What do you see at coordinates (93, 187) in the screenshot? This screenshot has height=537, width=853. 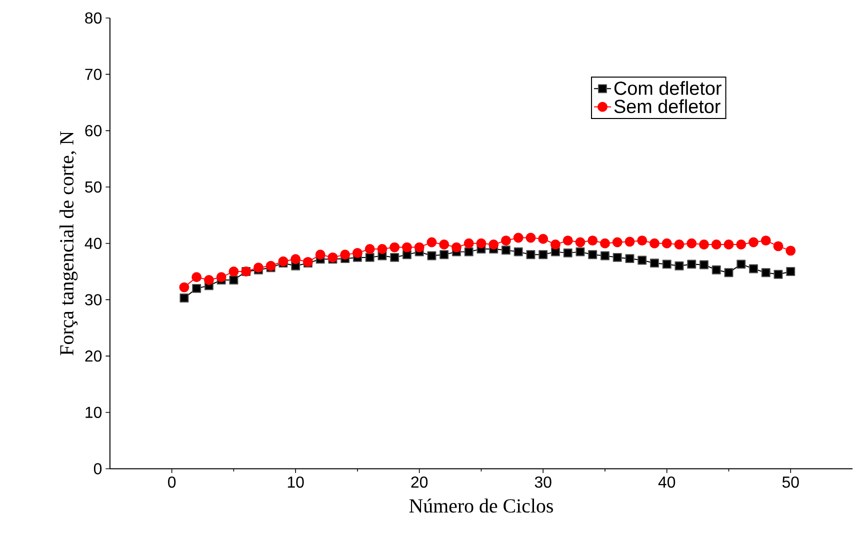 I see `y-tick-label: 50` at bounding box center [93, 187].